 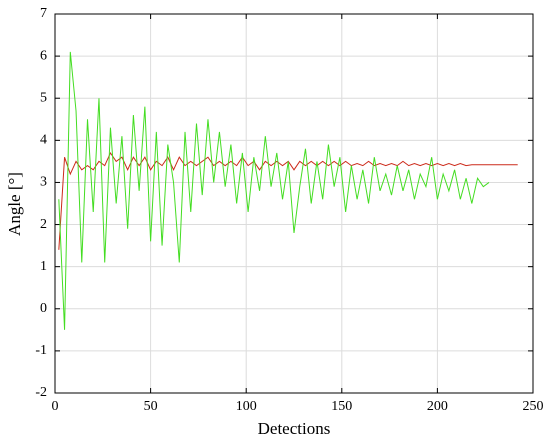 I want to click on y-tick-label: 6, so click(x=43, y=55).